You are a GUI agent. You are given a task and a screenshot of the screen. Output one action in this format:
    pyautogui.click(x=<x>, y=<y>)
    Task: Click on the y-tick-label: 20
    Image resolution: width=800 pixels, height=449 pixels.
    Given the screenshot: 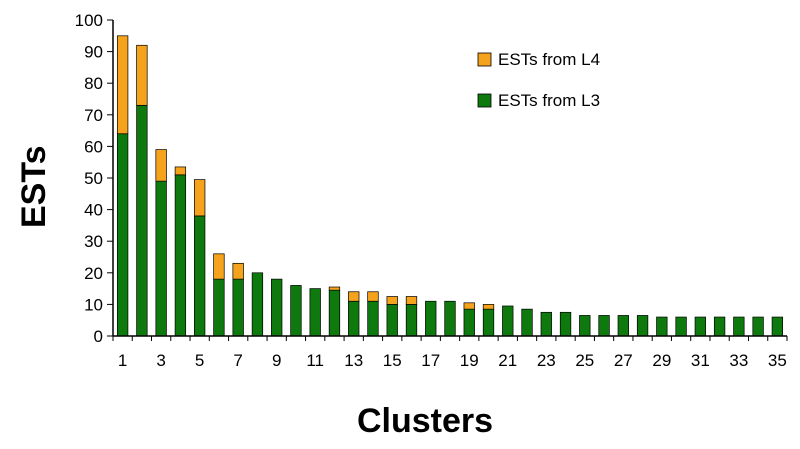 What is the action you would take?
    pyautogui.click(x=93, y=273)
    